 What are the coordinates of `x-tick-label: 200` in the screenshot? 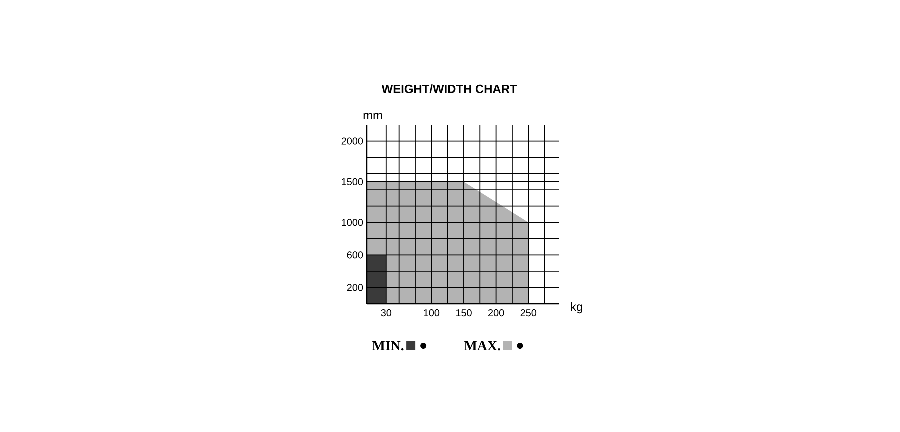 It's located at (496, 313).